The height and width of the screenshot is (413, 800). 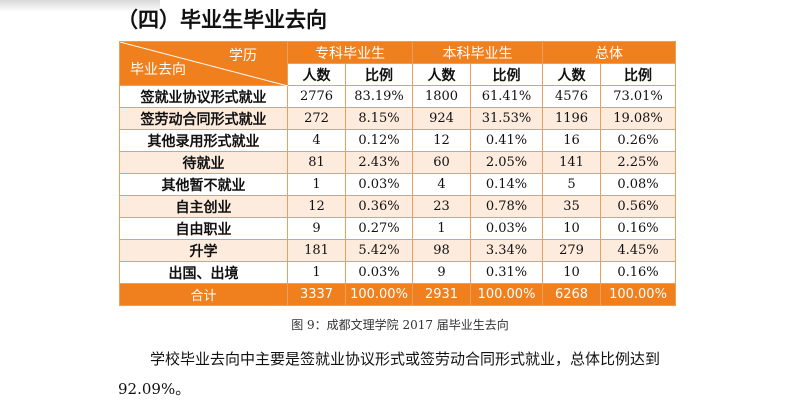 I want to click on figure-caption: 图 9：成都文理学院 2017 届毕业生去向, so click(x=400, y=325).